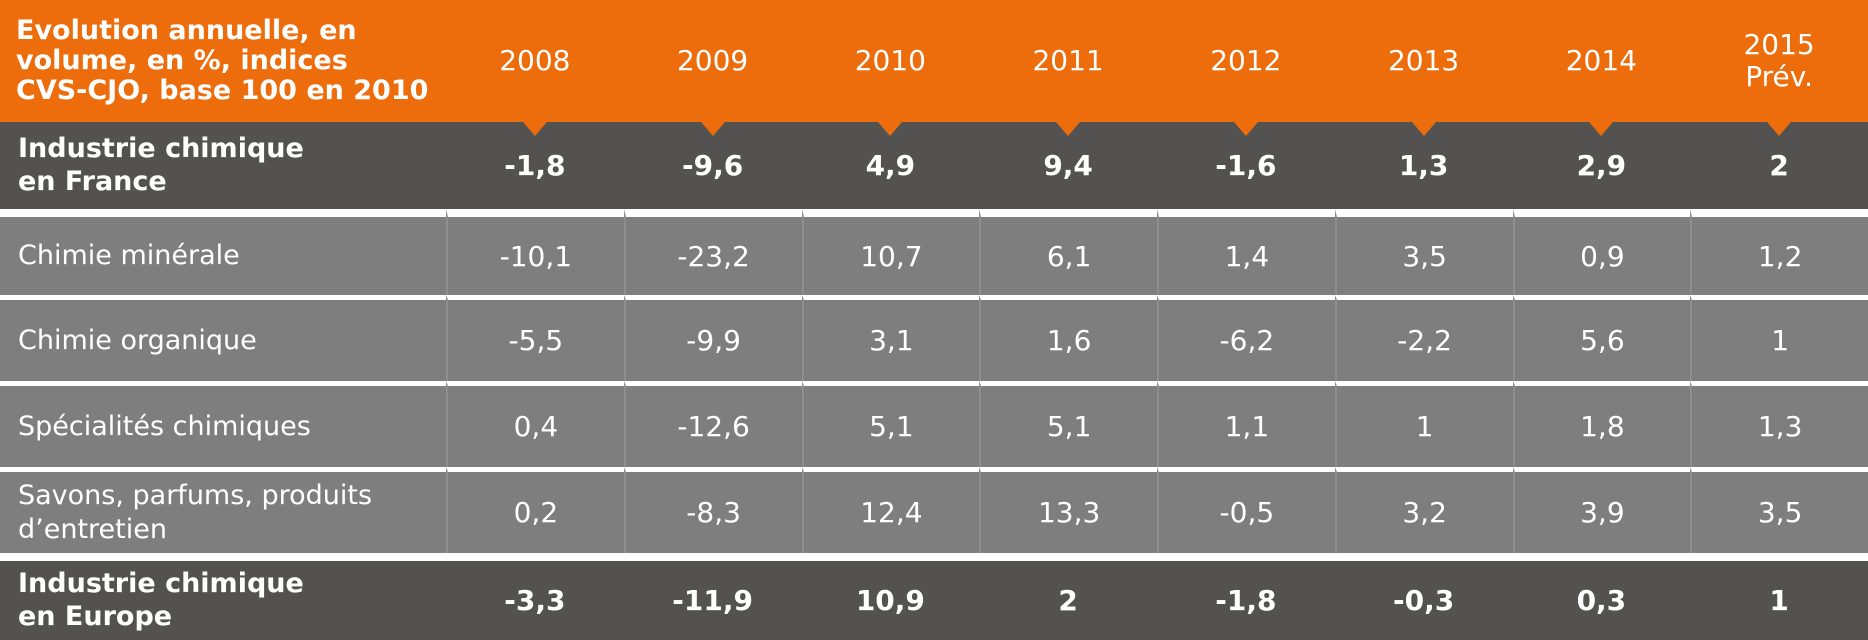 Image resolution: width=1868 pixels, height=640 pixels. I want to click on row-0-value-2: 4,9, so click(890, 165).